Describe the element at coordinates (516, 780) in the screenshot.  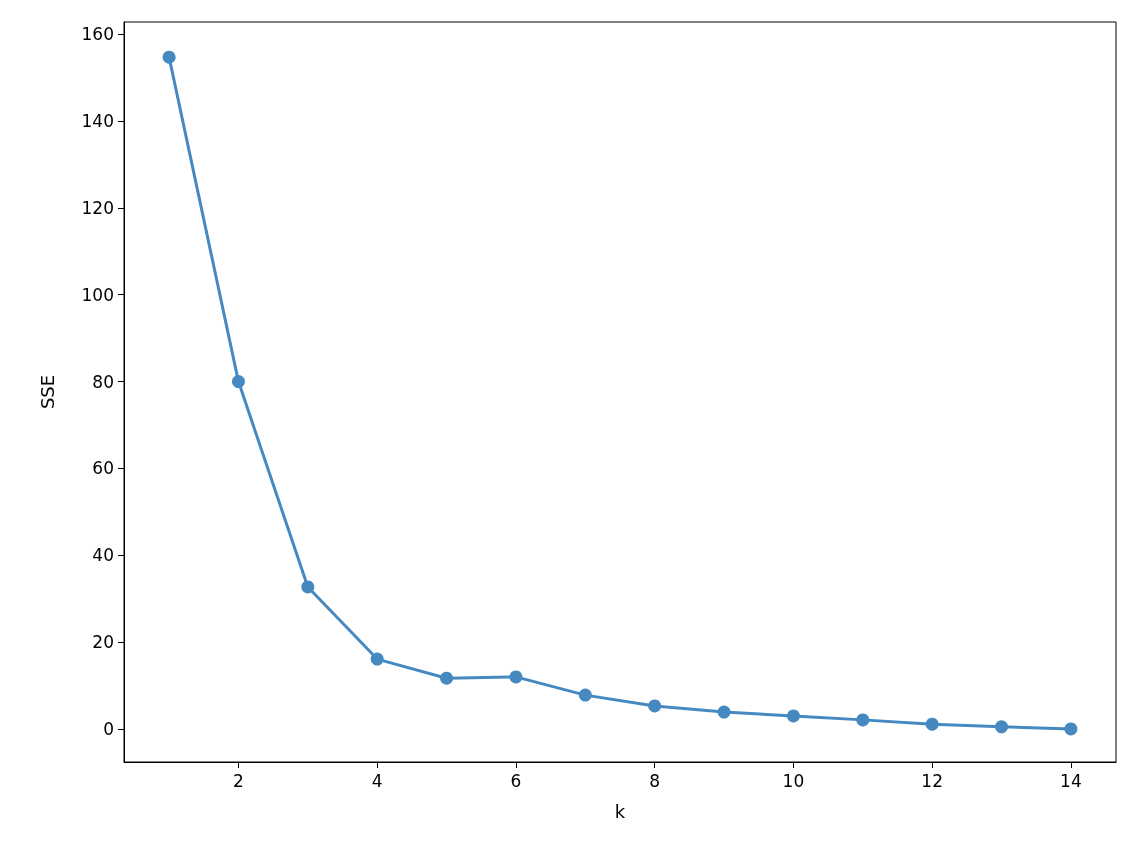
I see `x-tick-label: 6` at that location.